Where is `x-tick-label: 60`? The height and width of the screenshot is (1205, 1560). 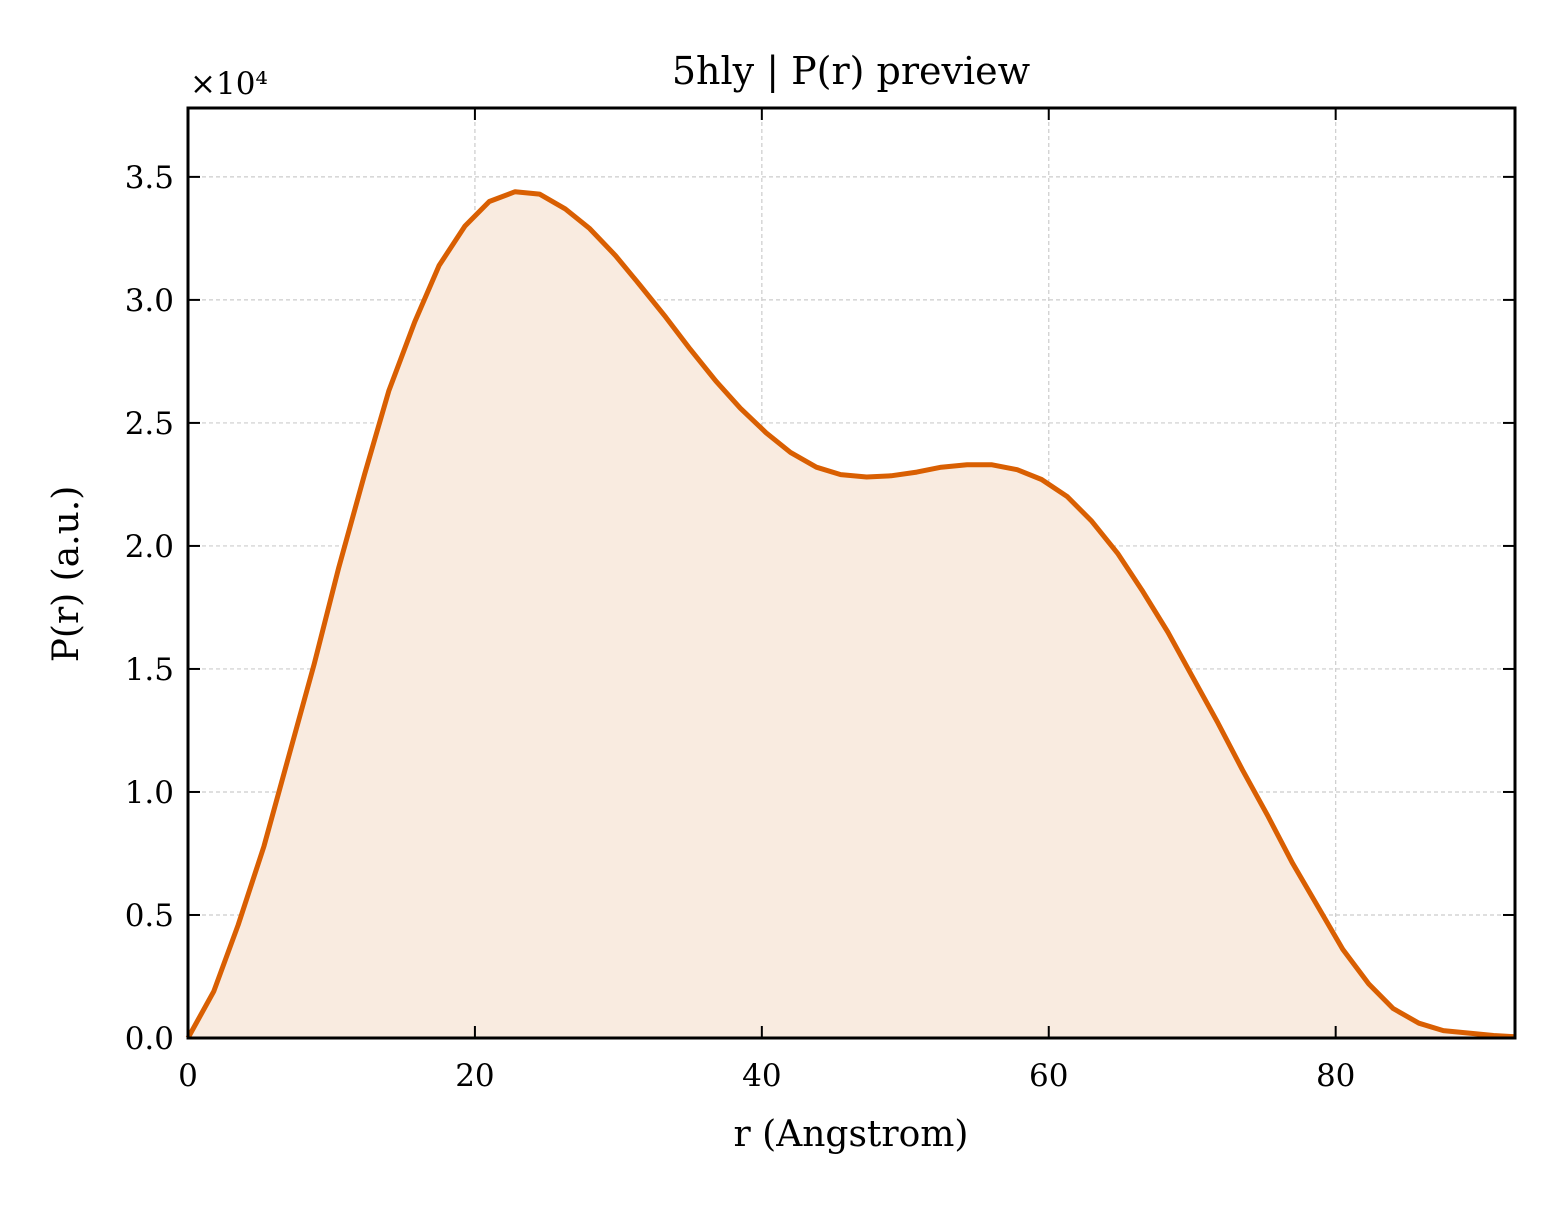
x-tick-label: 60 is located at coordinates (1048, 1076).